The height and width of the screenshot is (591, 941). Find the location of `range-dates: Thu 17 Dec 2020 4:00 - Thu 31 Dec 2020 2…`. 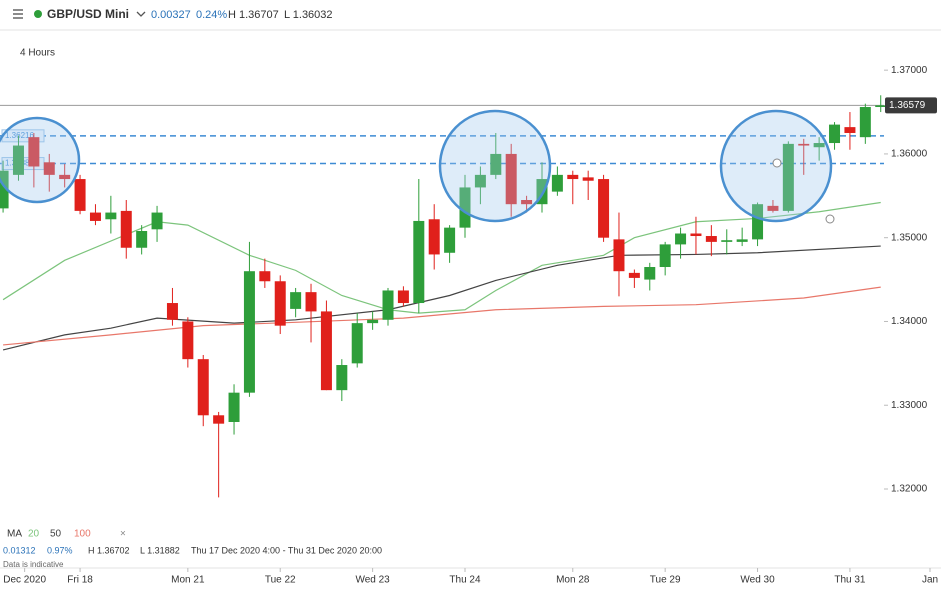

range-dates: Thu 17 Dec 2020 4:00 - Thu 31 Dec 2020 2… is located at coordinates (286, 550).